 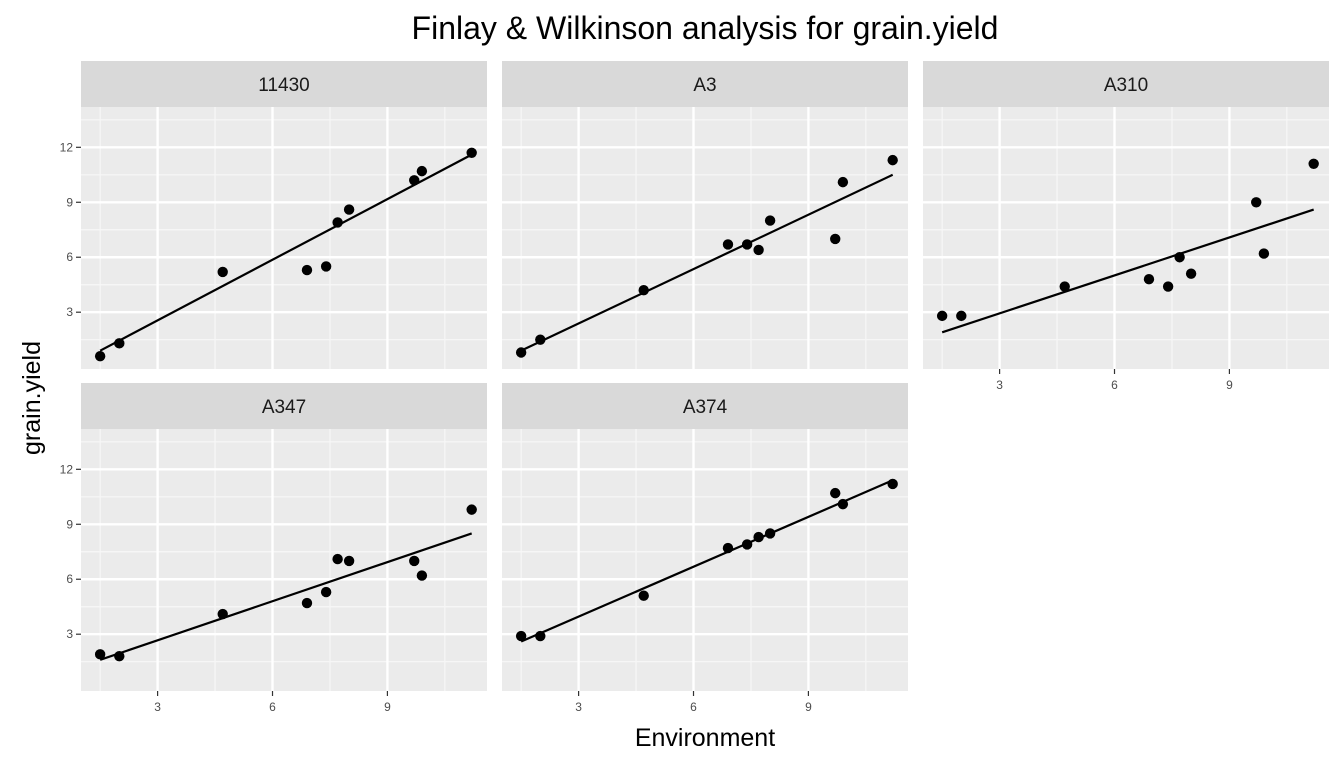 I want to click on facet-a374: A374 3 6 9, so click(x=705, y=548).